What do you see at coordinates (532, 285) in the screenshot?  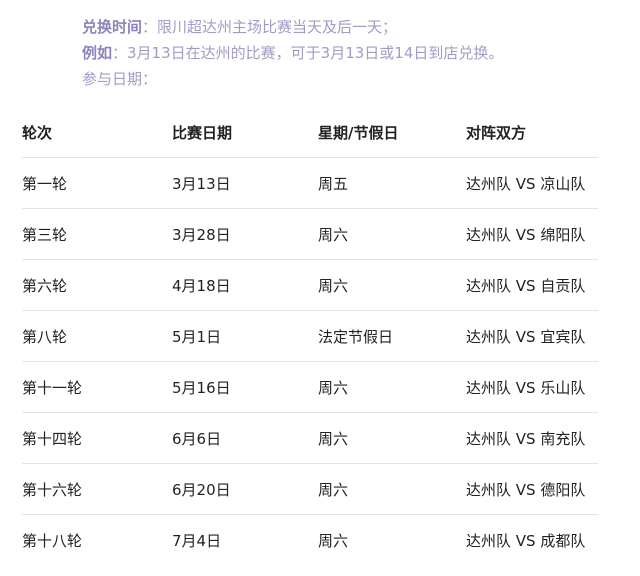 I see `cell-matchup: 达州队 VS 自贡队` at bounding box center [532, 285].